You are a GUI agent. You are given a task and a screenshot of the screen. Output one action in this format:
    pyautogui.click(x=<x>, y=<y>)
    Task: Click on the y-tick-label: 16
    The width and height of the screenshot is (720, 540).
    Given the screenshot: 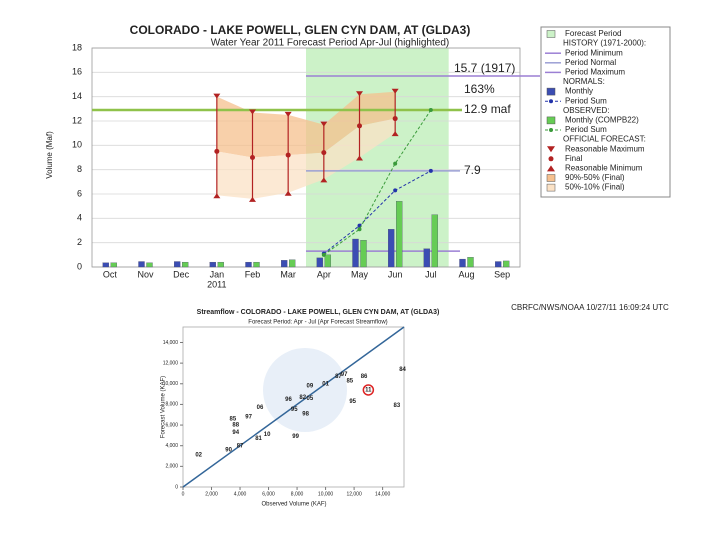 What is the action you would take?
    pyautogui.click(x=77, y=72)
    